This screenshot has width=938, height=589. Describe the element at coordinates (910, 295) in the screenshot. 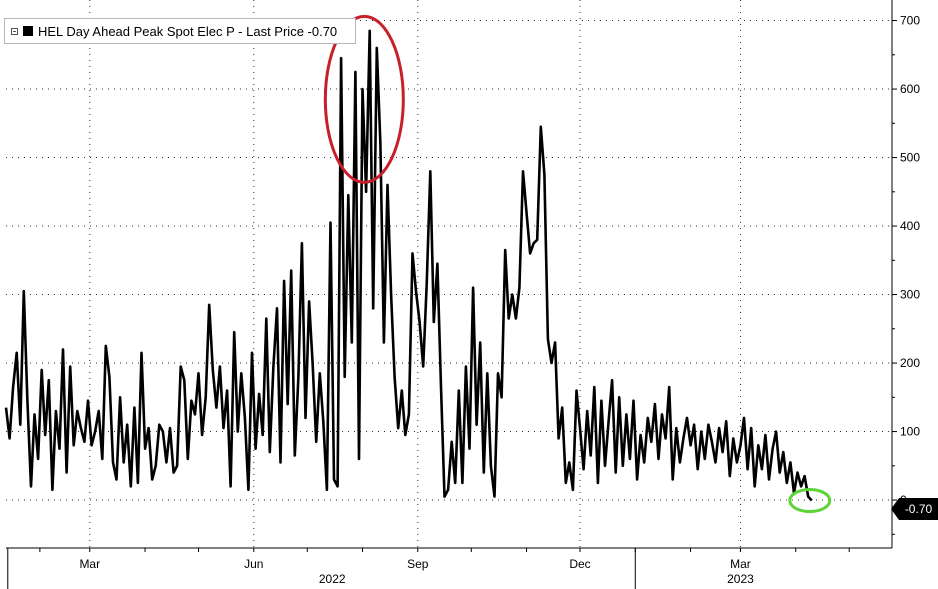

I see `y-tick-label: 300` at that location.